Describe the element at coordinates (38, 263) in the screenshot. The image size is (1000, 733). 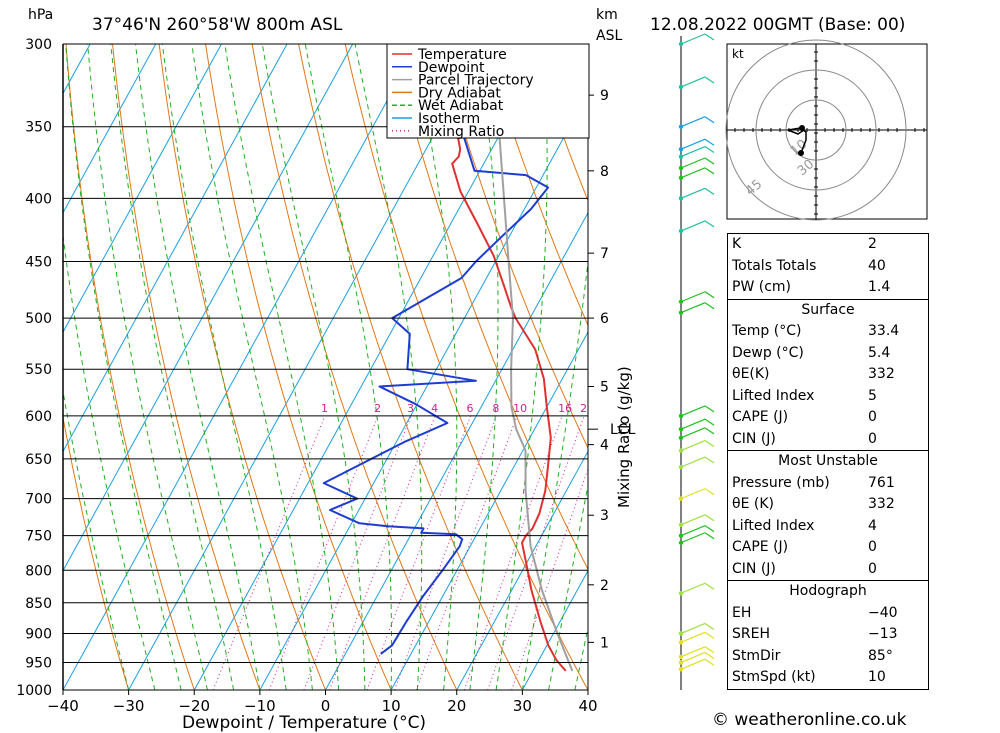
I see `pressure-tick-label: 450` at that location.